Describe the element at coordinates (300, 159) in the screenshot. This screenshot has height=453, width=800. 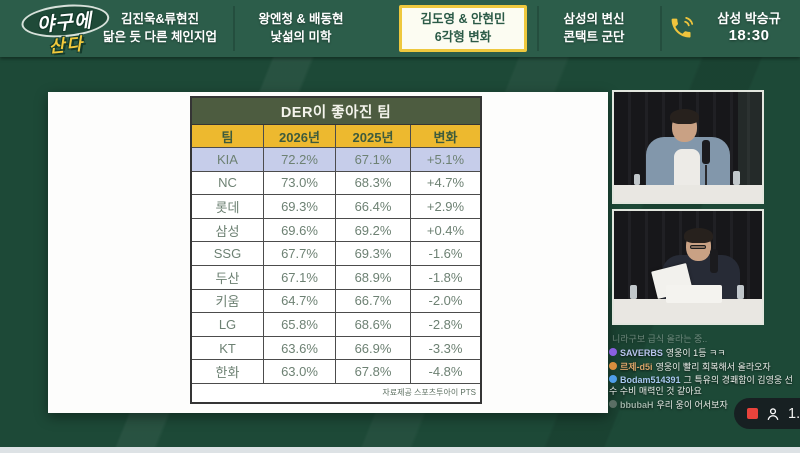
I see `cell-2026: 72.2%` at that location.